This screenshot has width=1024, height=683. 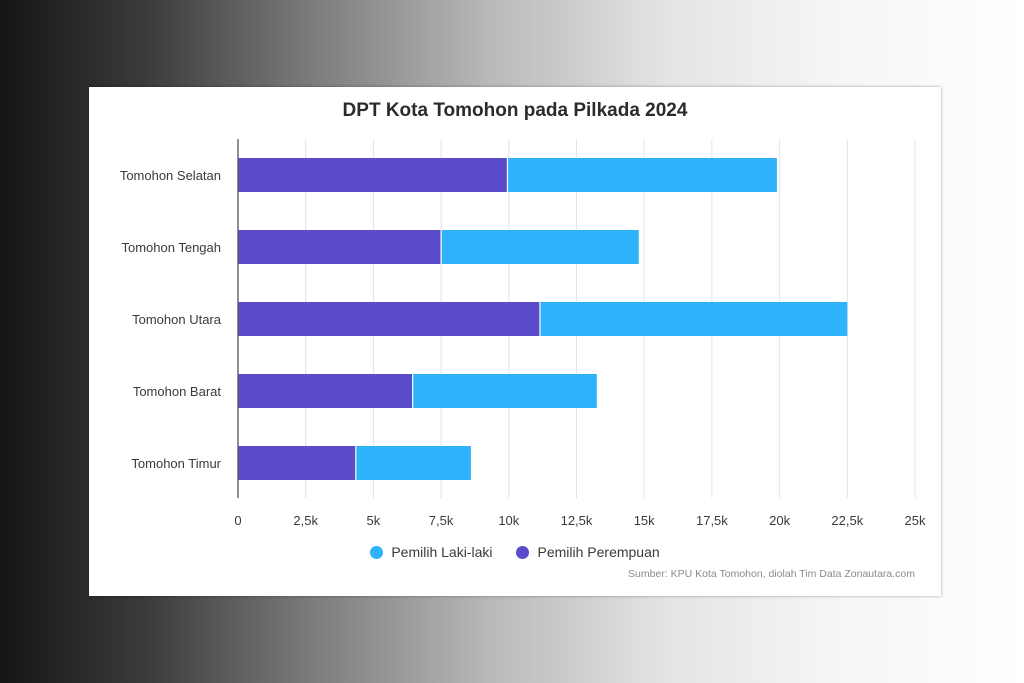 I want to click on x-tick-label: 25k, so click(x=915, y=520).